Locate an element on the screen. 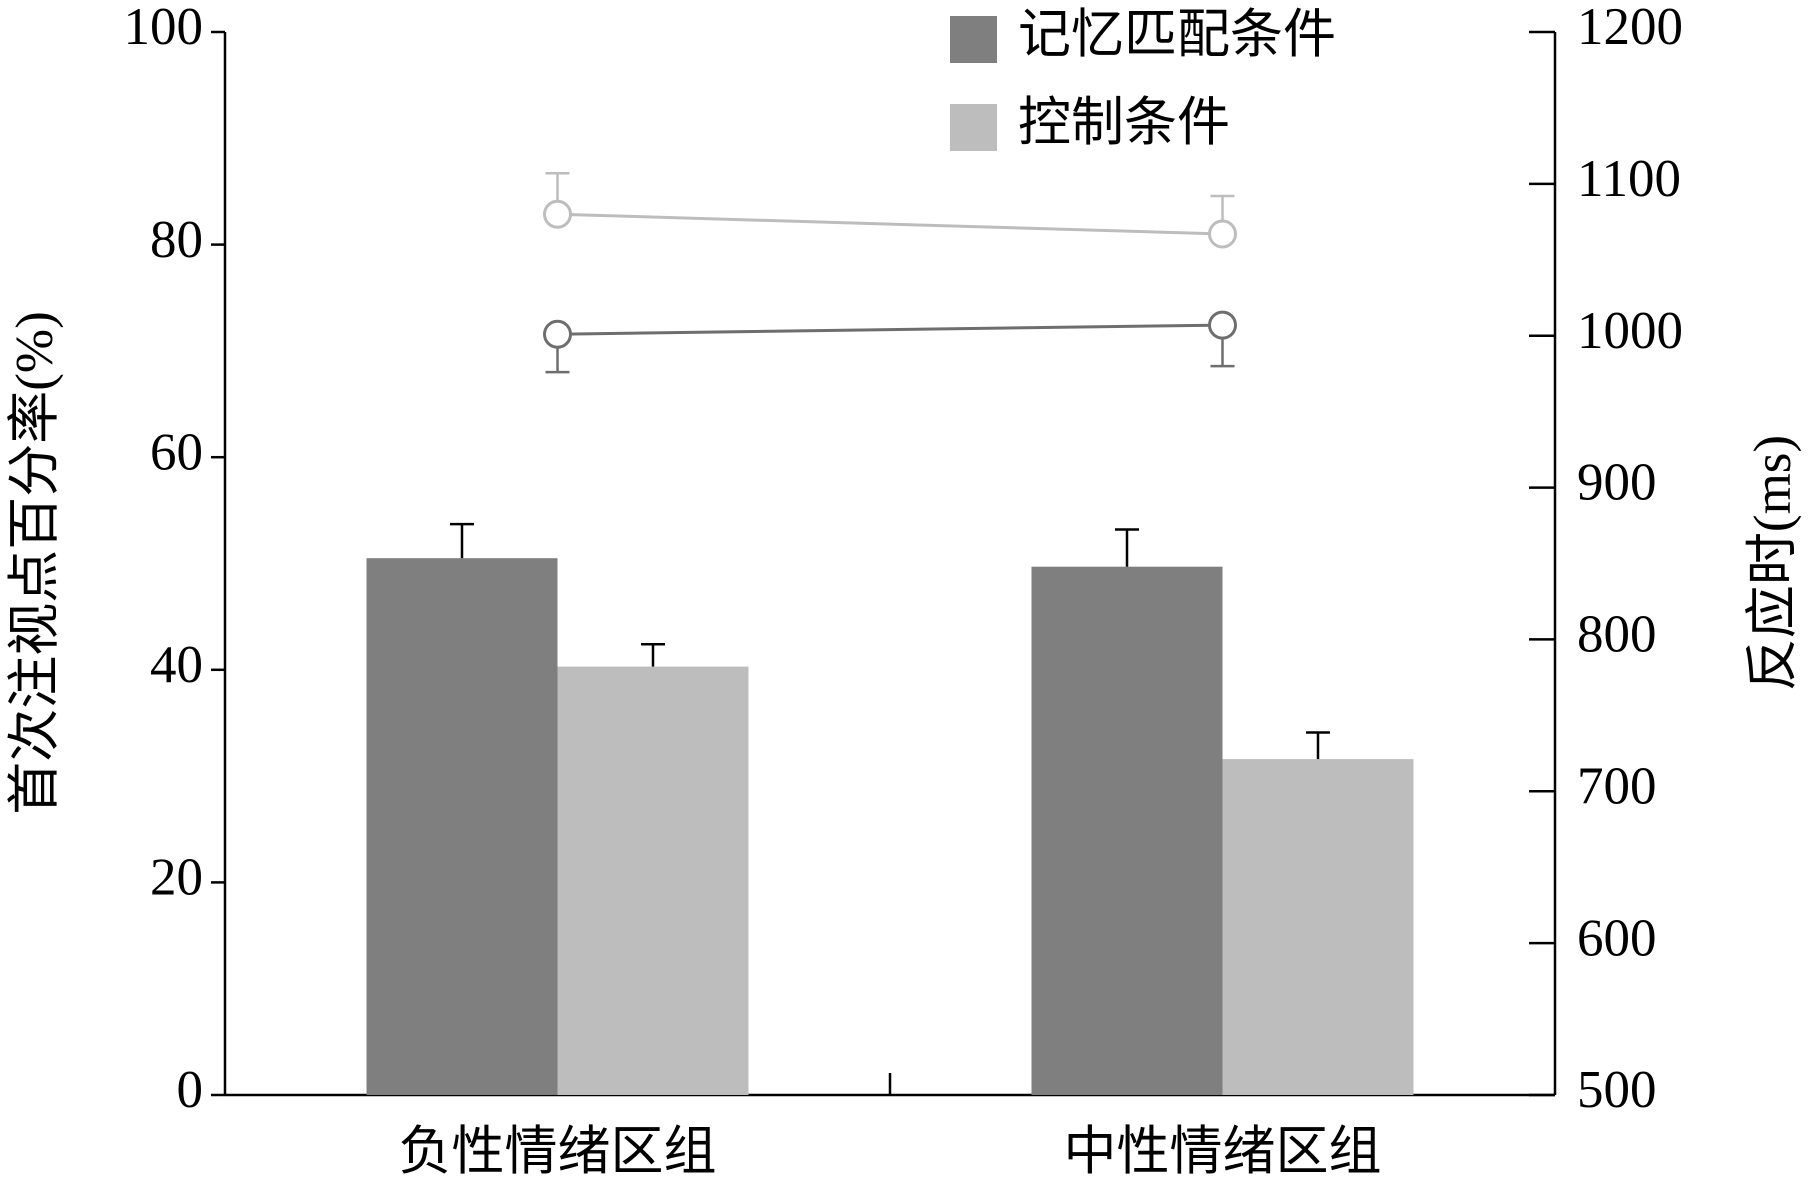  legend-label: 记忆匹配条件 is located at coordinates (1177, 35).